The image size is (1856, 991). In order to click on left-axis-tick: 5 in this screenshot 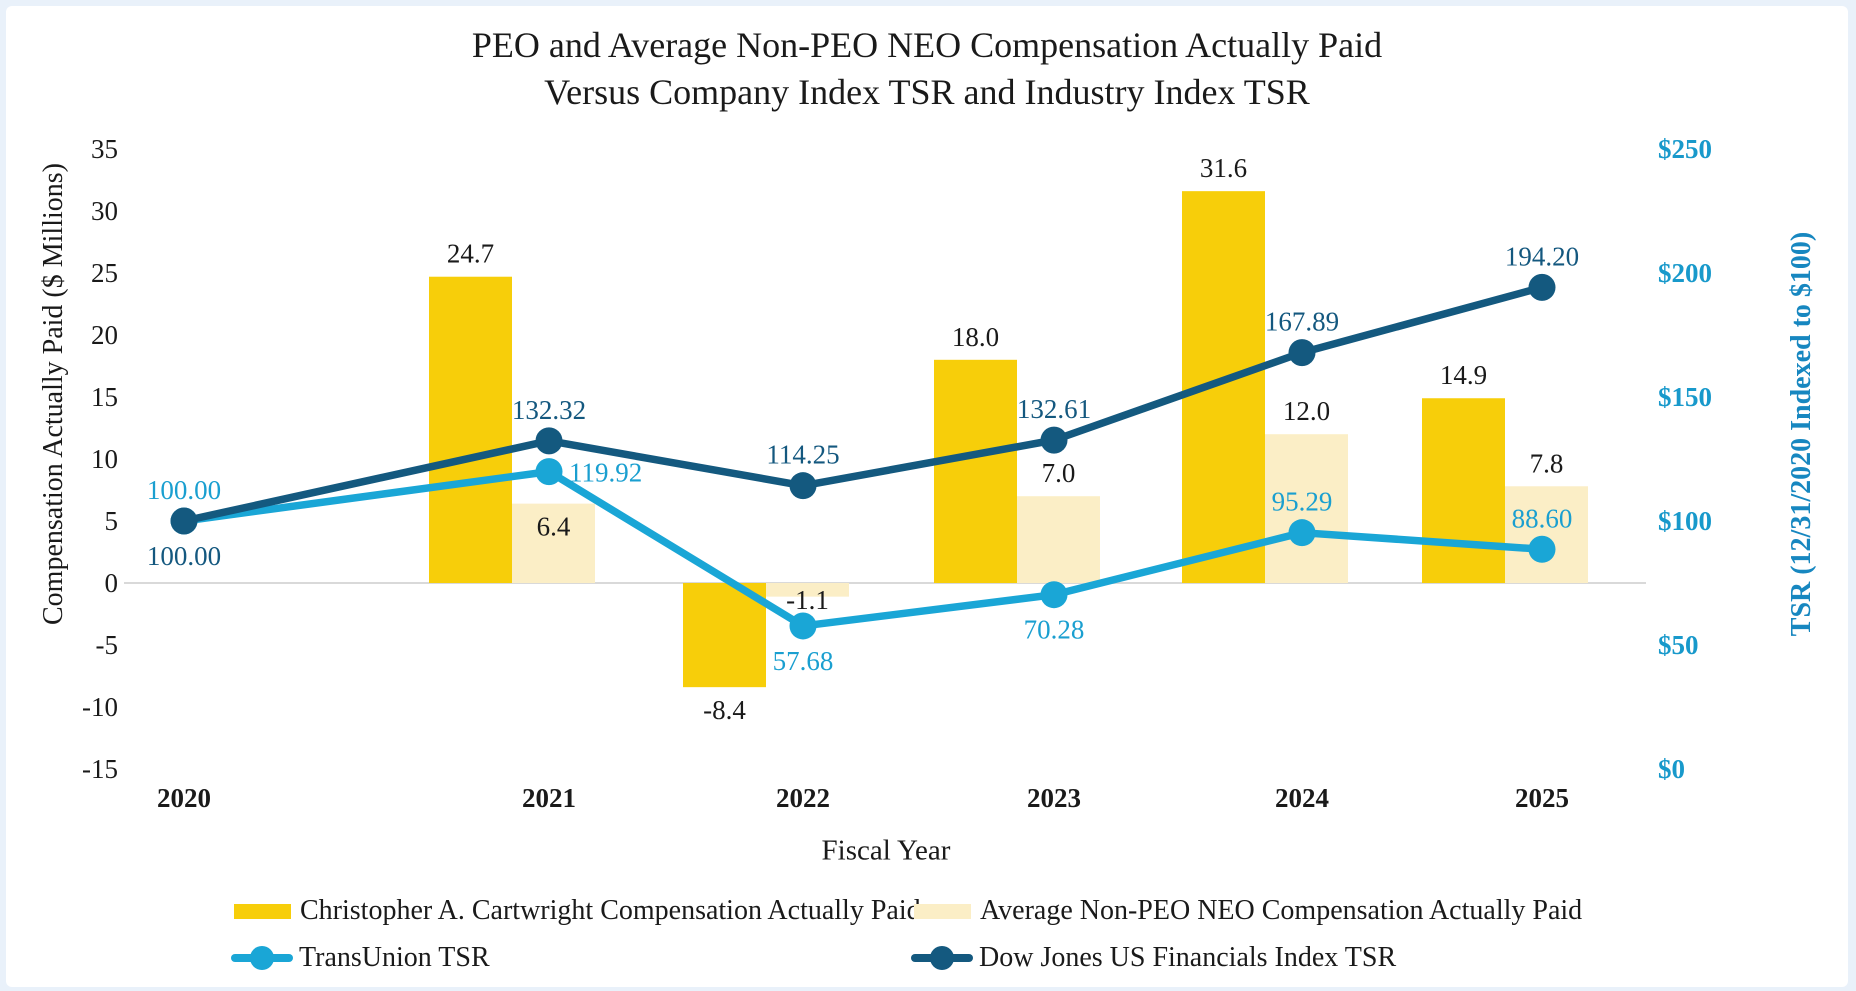, I will do `click(112, 521)`.